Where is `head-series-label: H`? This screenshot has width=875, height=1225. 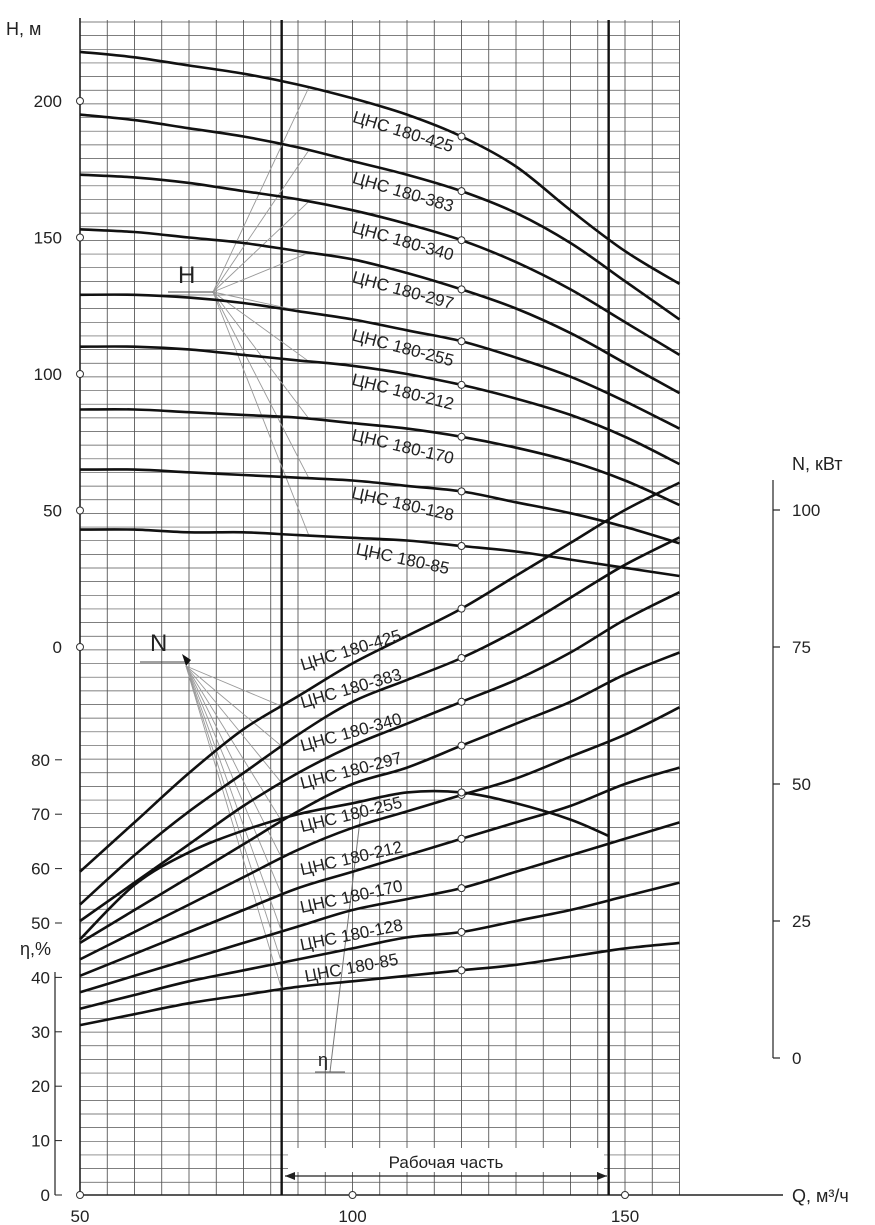
head-series-label: H is located at coordinates (186, 275).